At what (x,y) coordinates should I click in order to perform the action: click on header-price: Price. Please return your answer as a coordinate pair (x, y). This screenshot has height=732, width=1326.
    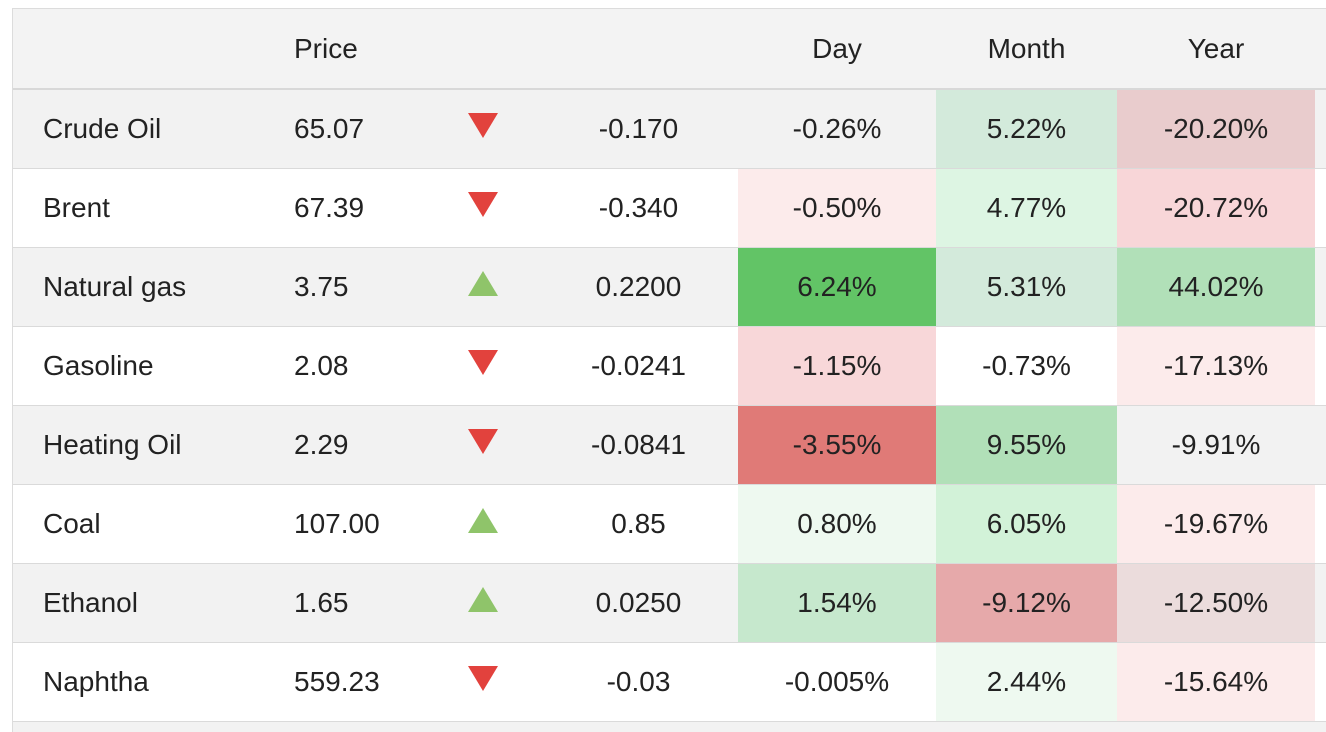
    Looking at the image, I should click on (345, 49).